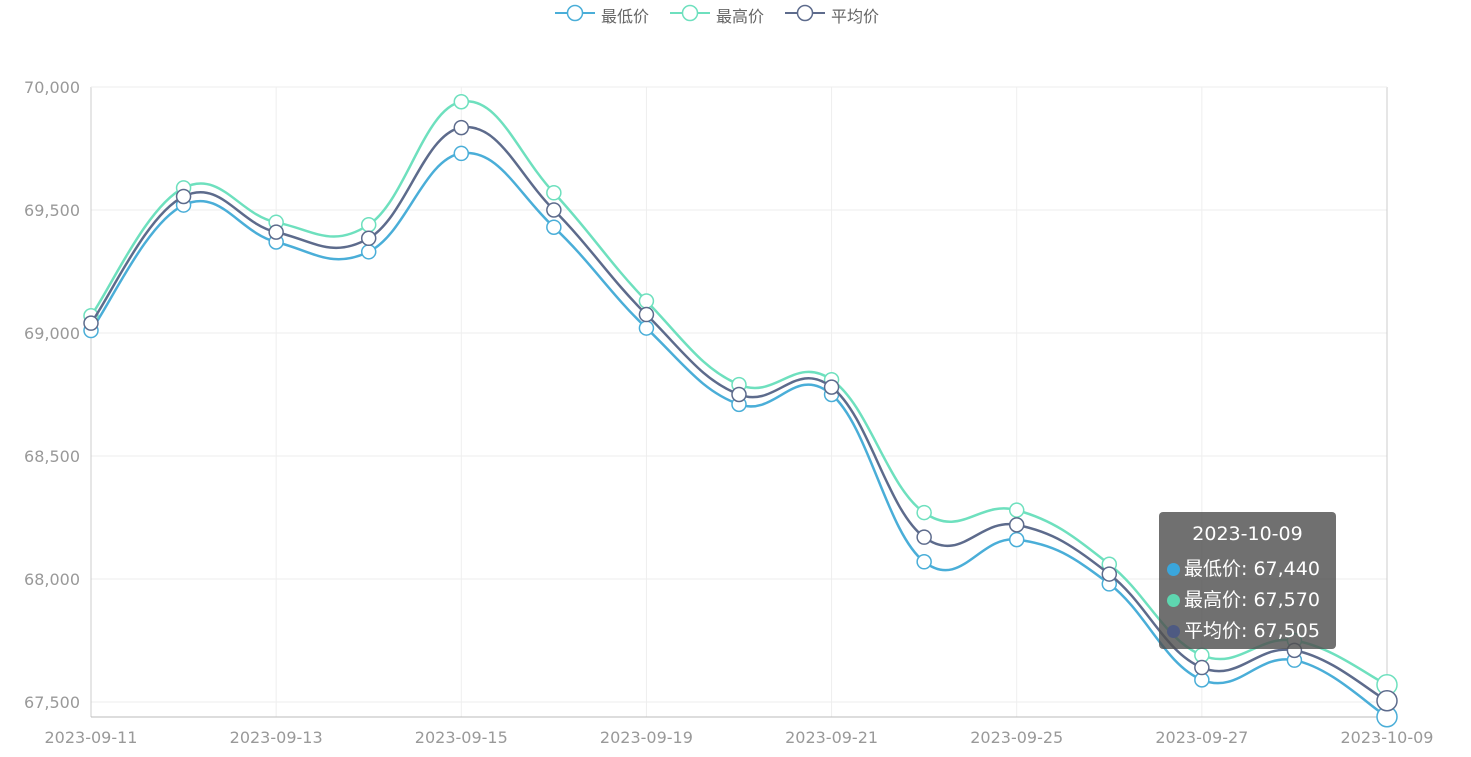 The width and height of the screenshot is (1471, 757). I want to click on legend-item-avg: 平均价, so click(838, 14).